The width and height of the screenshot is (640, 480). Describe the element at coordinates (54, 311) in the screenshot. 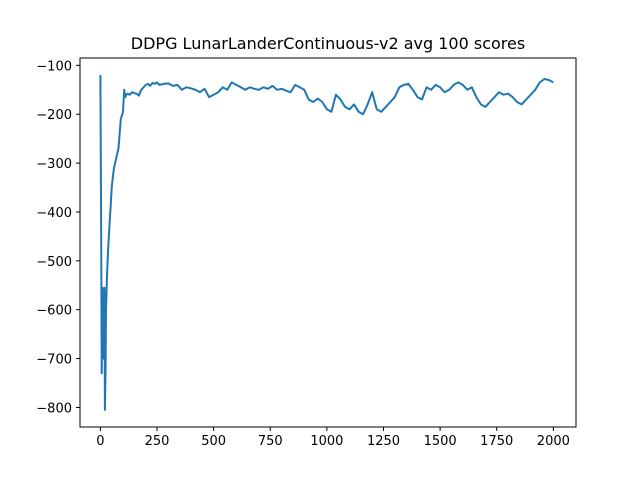

I see `y-tick-label: −600` at that location.